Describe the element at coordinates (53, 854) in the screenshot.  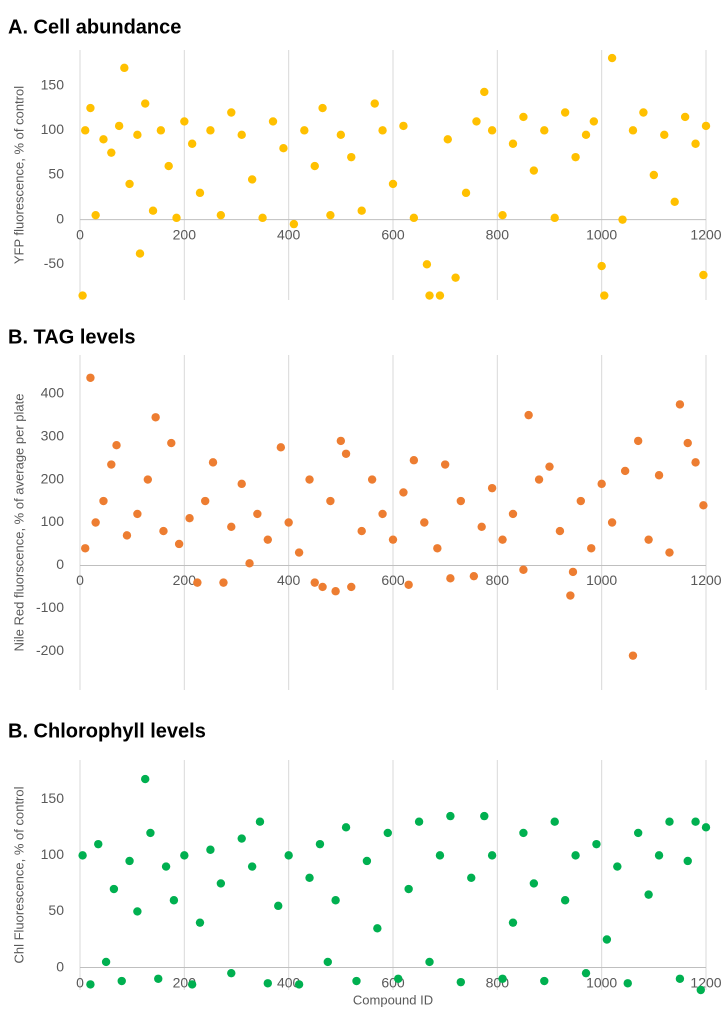
I see `y-tick-label: 100` at that location.